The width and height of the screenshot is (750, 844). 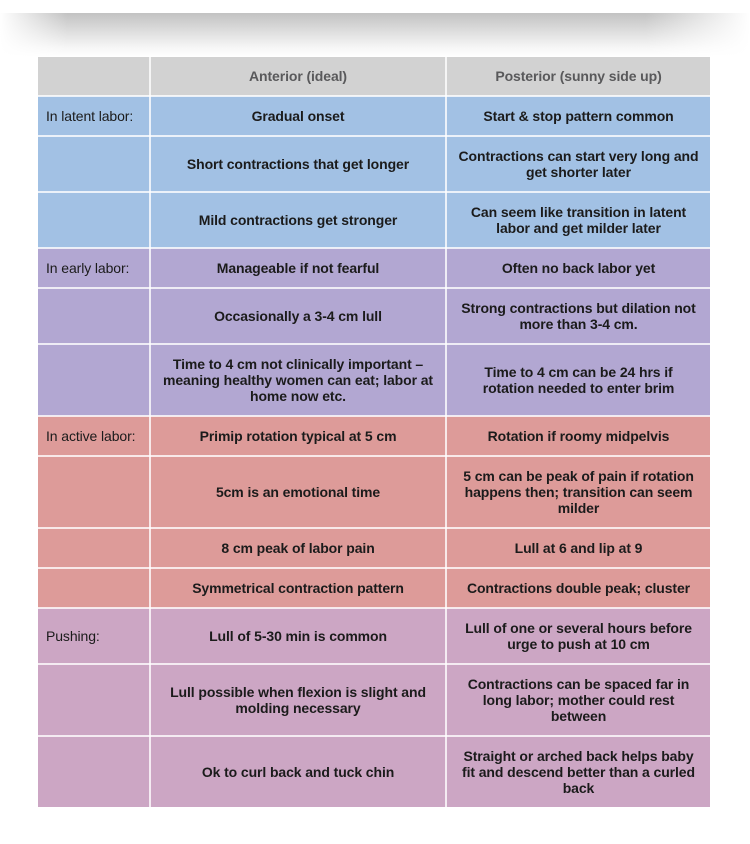 I want to click on anterior-cell: 5cm is an emotional time, so click(x=298, y=492).